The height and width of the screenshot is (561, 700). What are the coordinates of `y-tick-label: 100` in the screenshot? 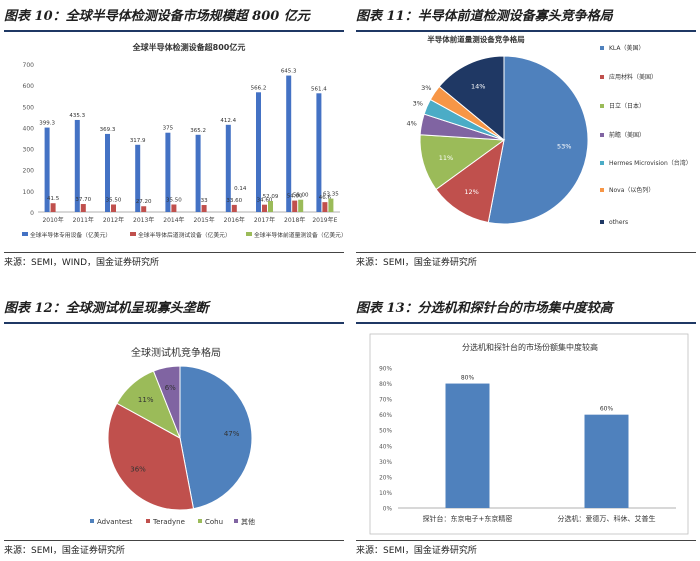 It's located at (29, 192).